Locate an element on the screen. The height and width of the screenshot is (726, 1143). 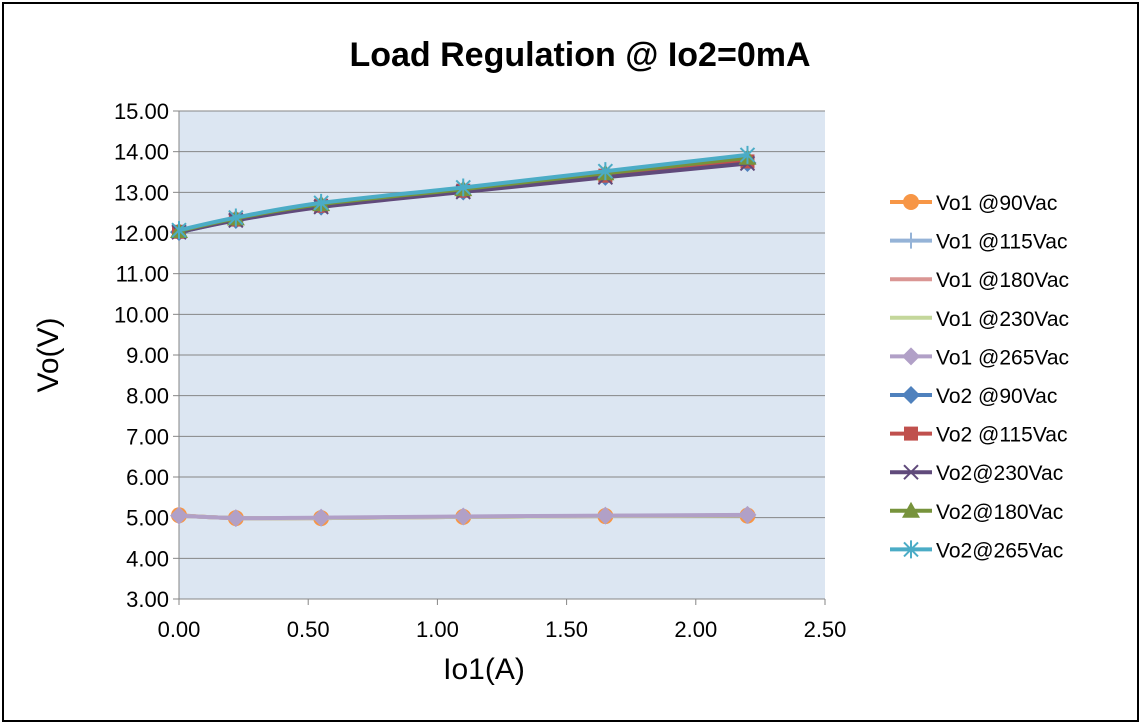
legend-item: Vo2@230Vac is located at coordinates (976, 473).